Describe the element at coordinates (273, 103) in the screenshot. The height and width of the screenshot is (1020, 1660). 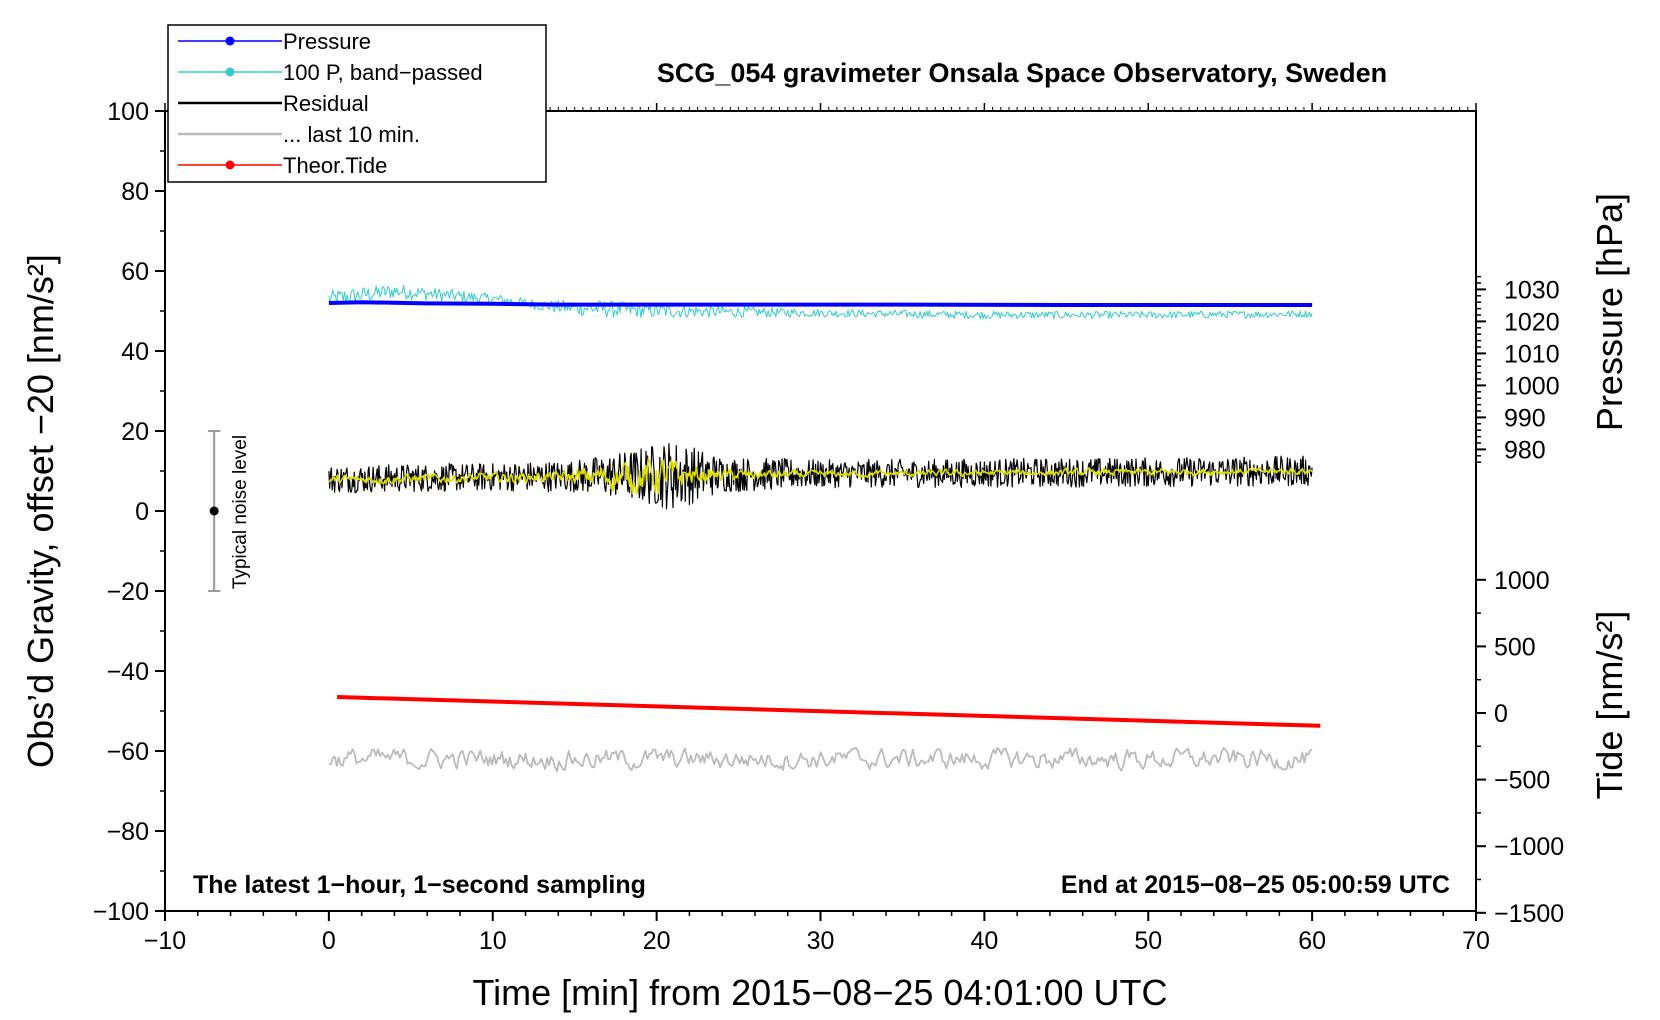
I see `legend-entry: Residual` at that location.